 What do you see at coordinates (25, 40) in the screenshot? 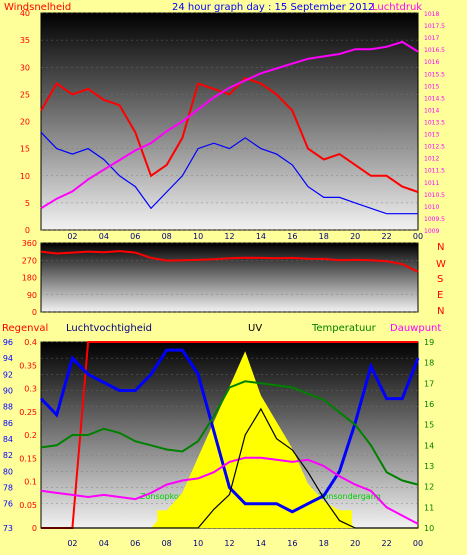
I see `y-tick-wind: 35` at bounding box center [25, 40].